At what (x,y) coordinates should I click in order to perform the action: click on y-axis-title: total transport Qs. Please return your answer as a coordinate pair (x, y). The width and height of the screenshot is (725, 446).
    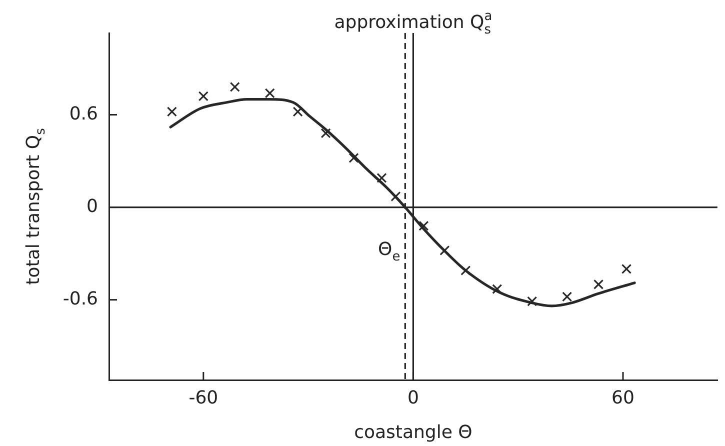
    Looking at the image, I should click on (35, 206).